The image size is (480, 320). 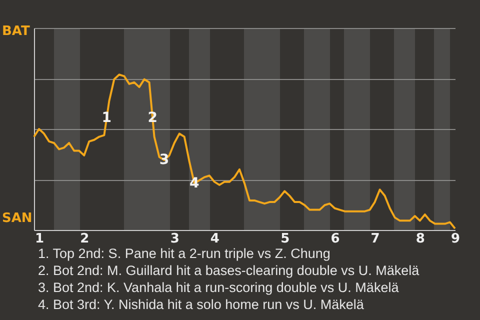 What do you see at coordinates (175, 239) in the screenshot?
I see `x-tick-label: 3` at bounding box center [175, 239].